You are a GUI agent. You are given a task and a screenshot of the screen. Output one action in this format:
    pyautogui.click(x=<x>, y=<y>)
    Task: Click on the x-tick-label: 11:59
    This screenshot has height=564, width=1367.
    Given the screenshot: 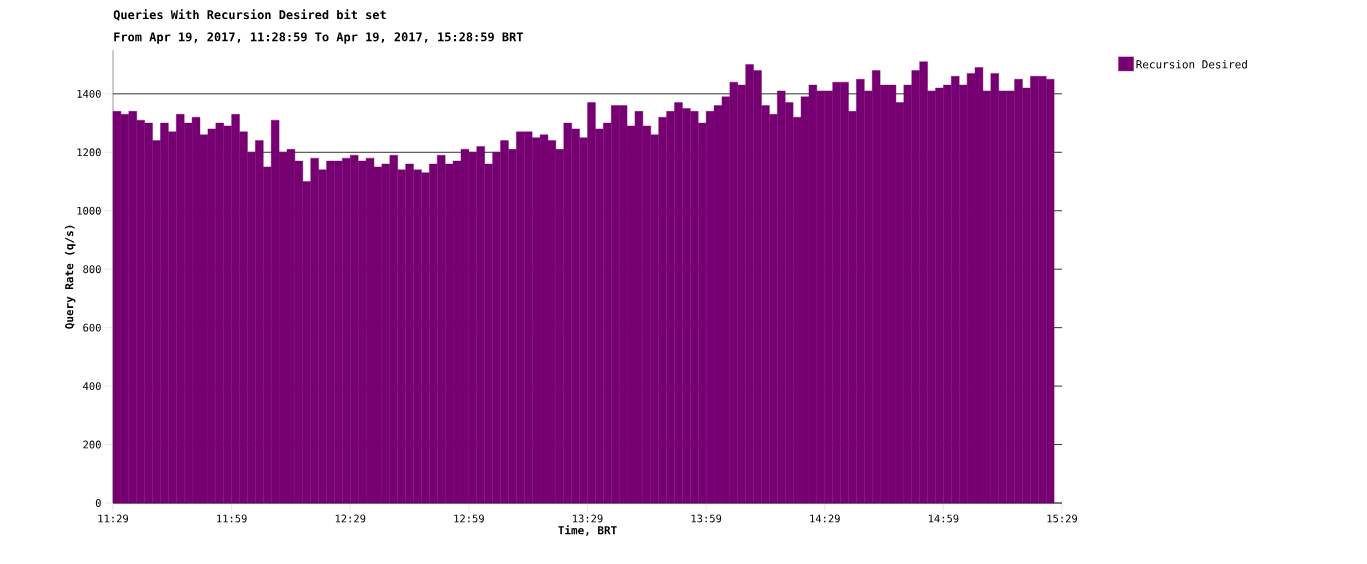 What is the action you would take?
    pyautogui.click(x=232, y=518)
    